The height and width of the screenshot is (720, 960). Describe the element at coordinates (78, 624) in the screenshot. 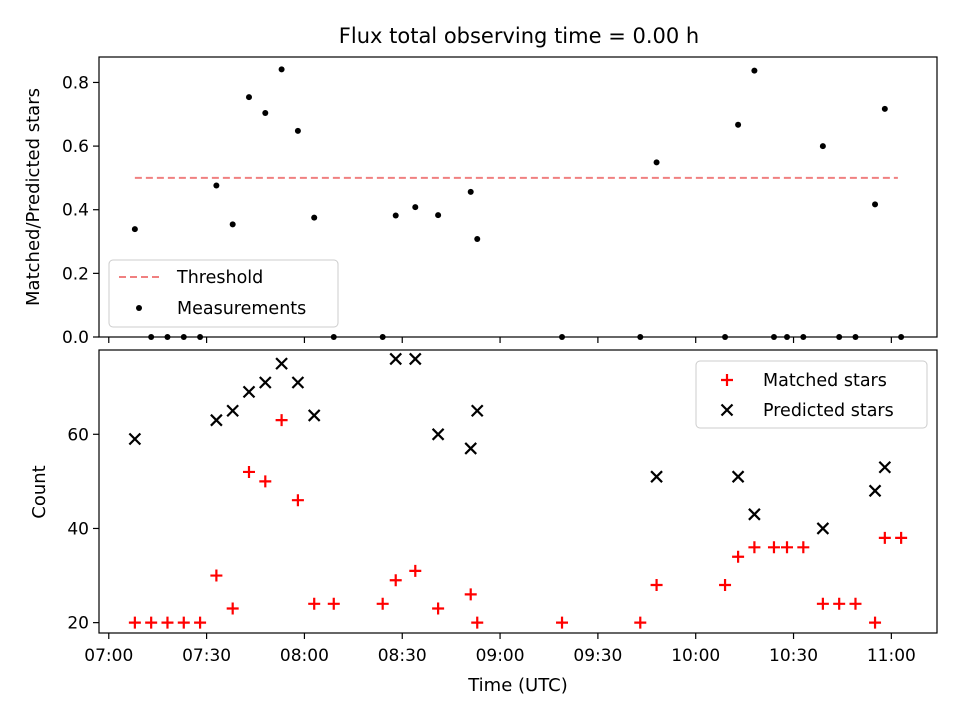

I see `bottom-y-tick-label: 20` at that location.